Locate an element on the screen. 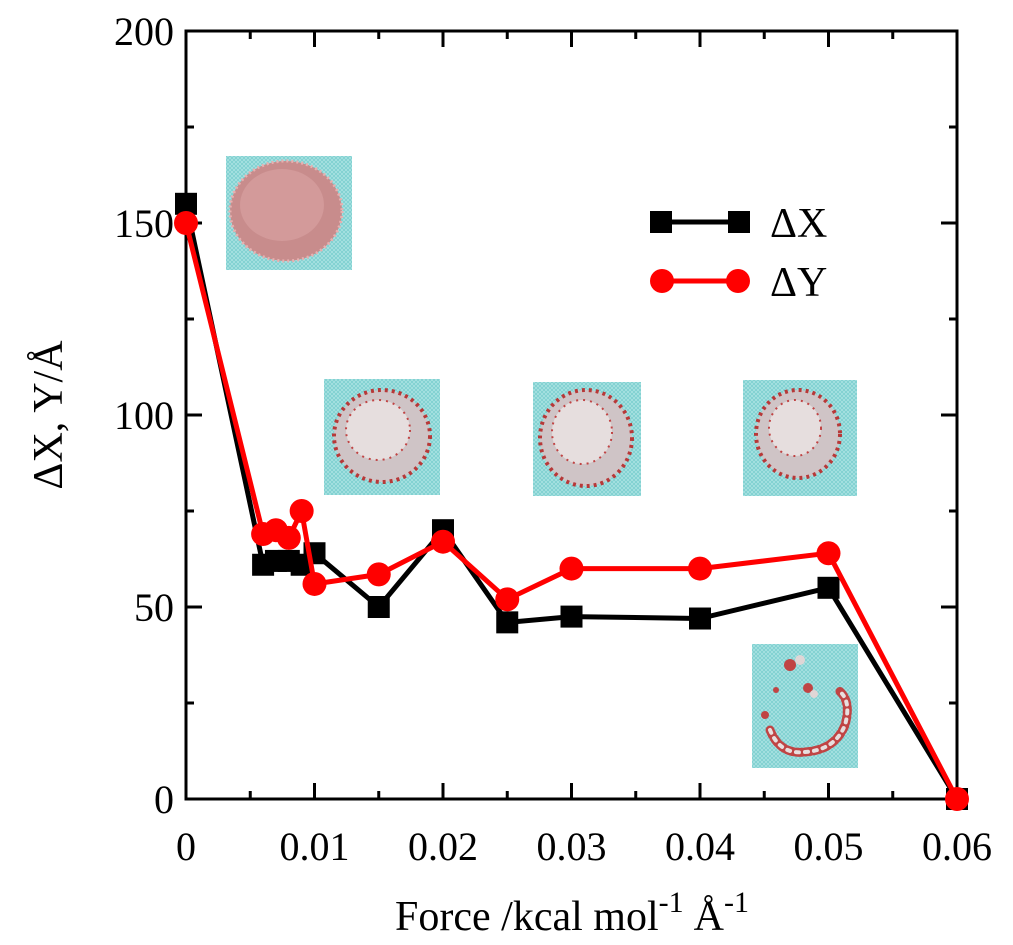 The width and height of the screenshot is (1013, 945). x-tick-label: 0.05 is located at coordinates (829, 846).